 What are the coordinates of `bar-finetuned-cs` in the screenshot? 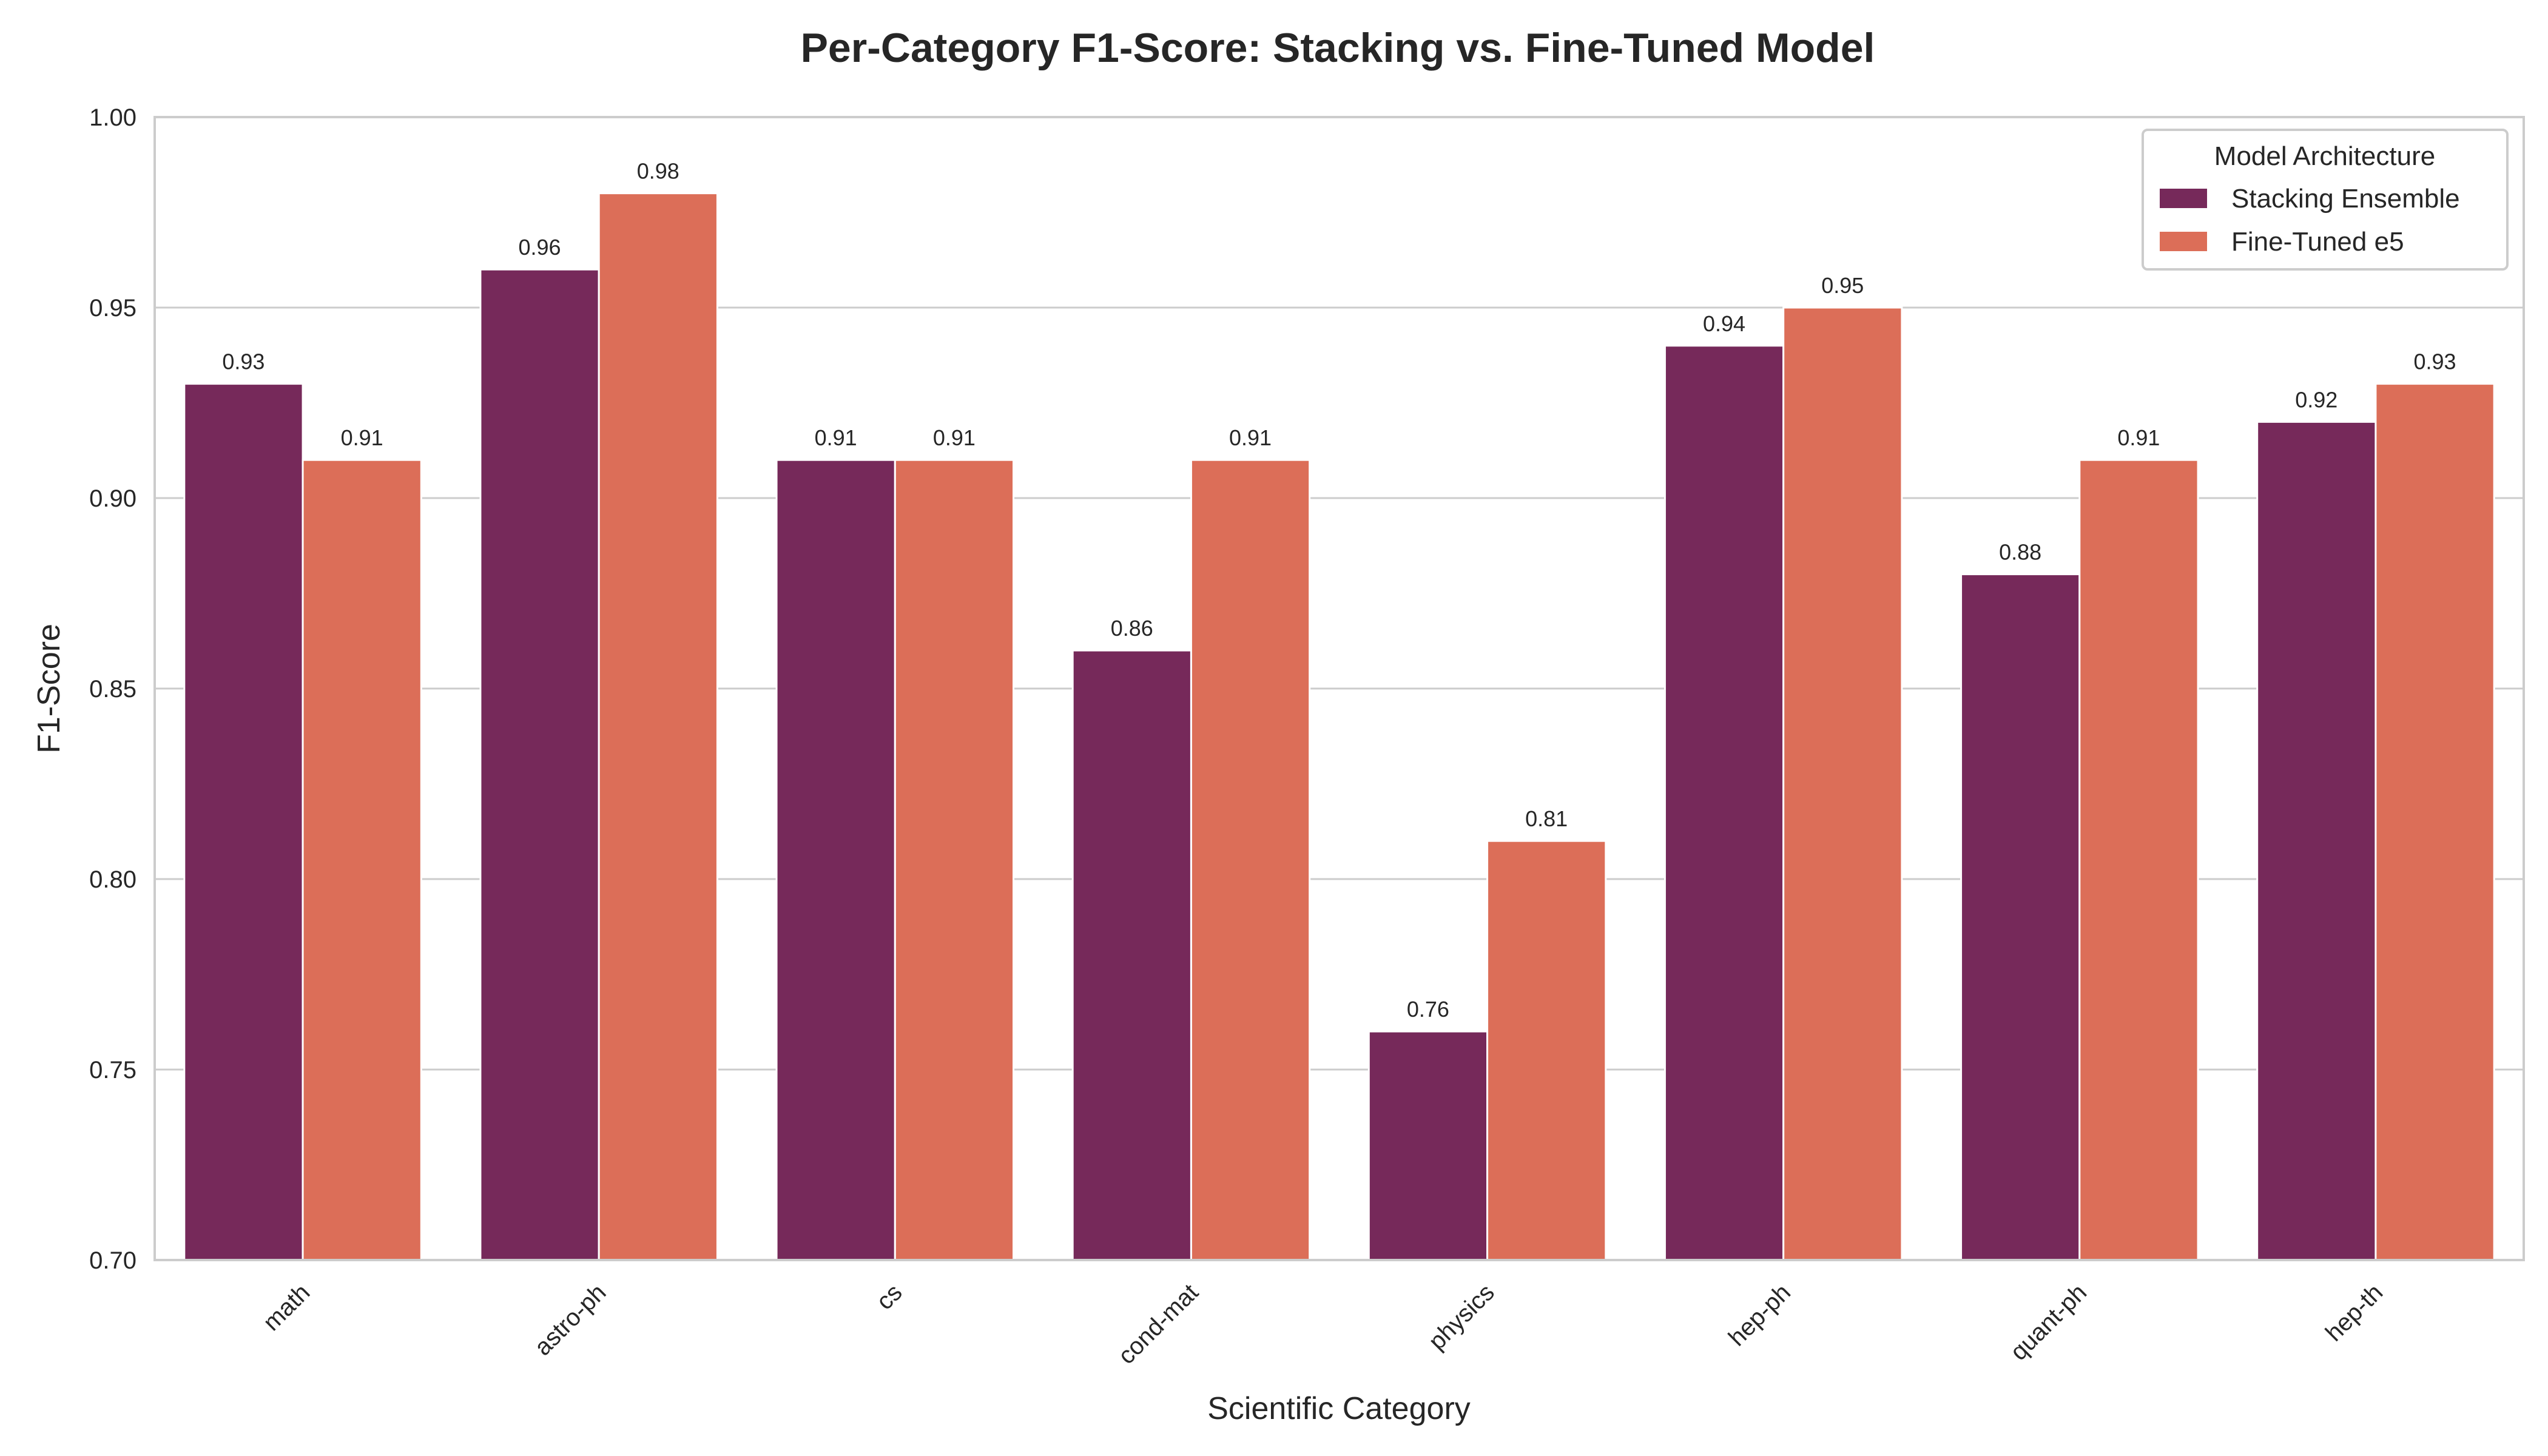 It's located at (954, 860).